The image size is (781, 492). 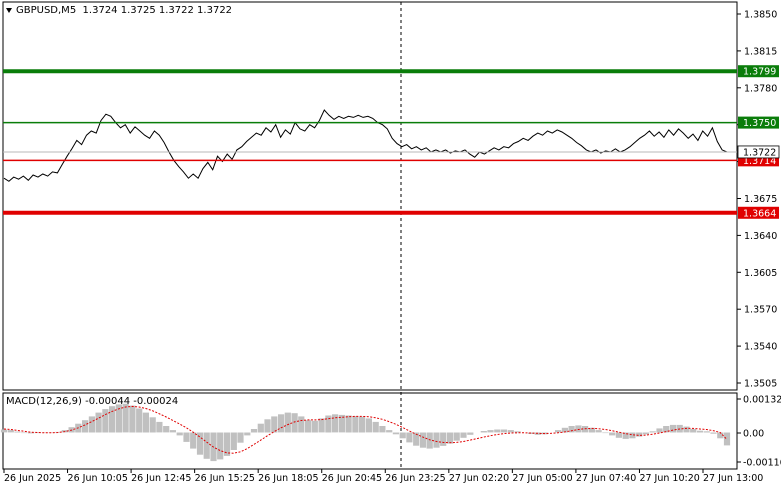 What do you see at coordinates (759, 72) in the screenshot?
I see `level-price-label: 1.3799` at bounding box center [759, 72].